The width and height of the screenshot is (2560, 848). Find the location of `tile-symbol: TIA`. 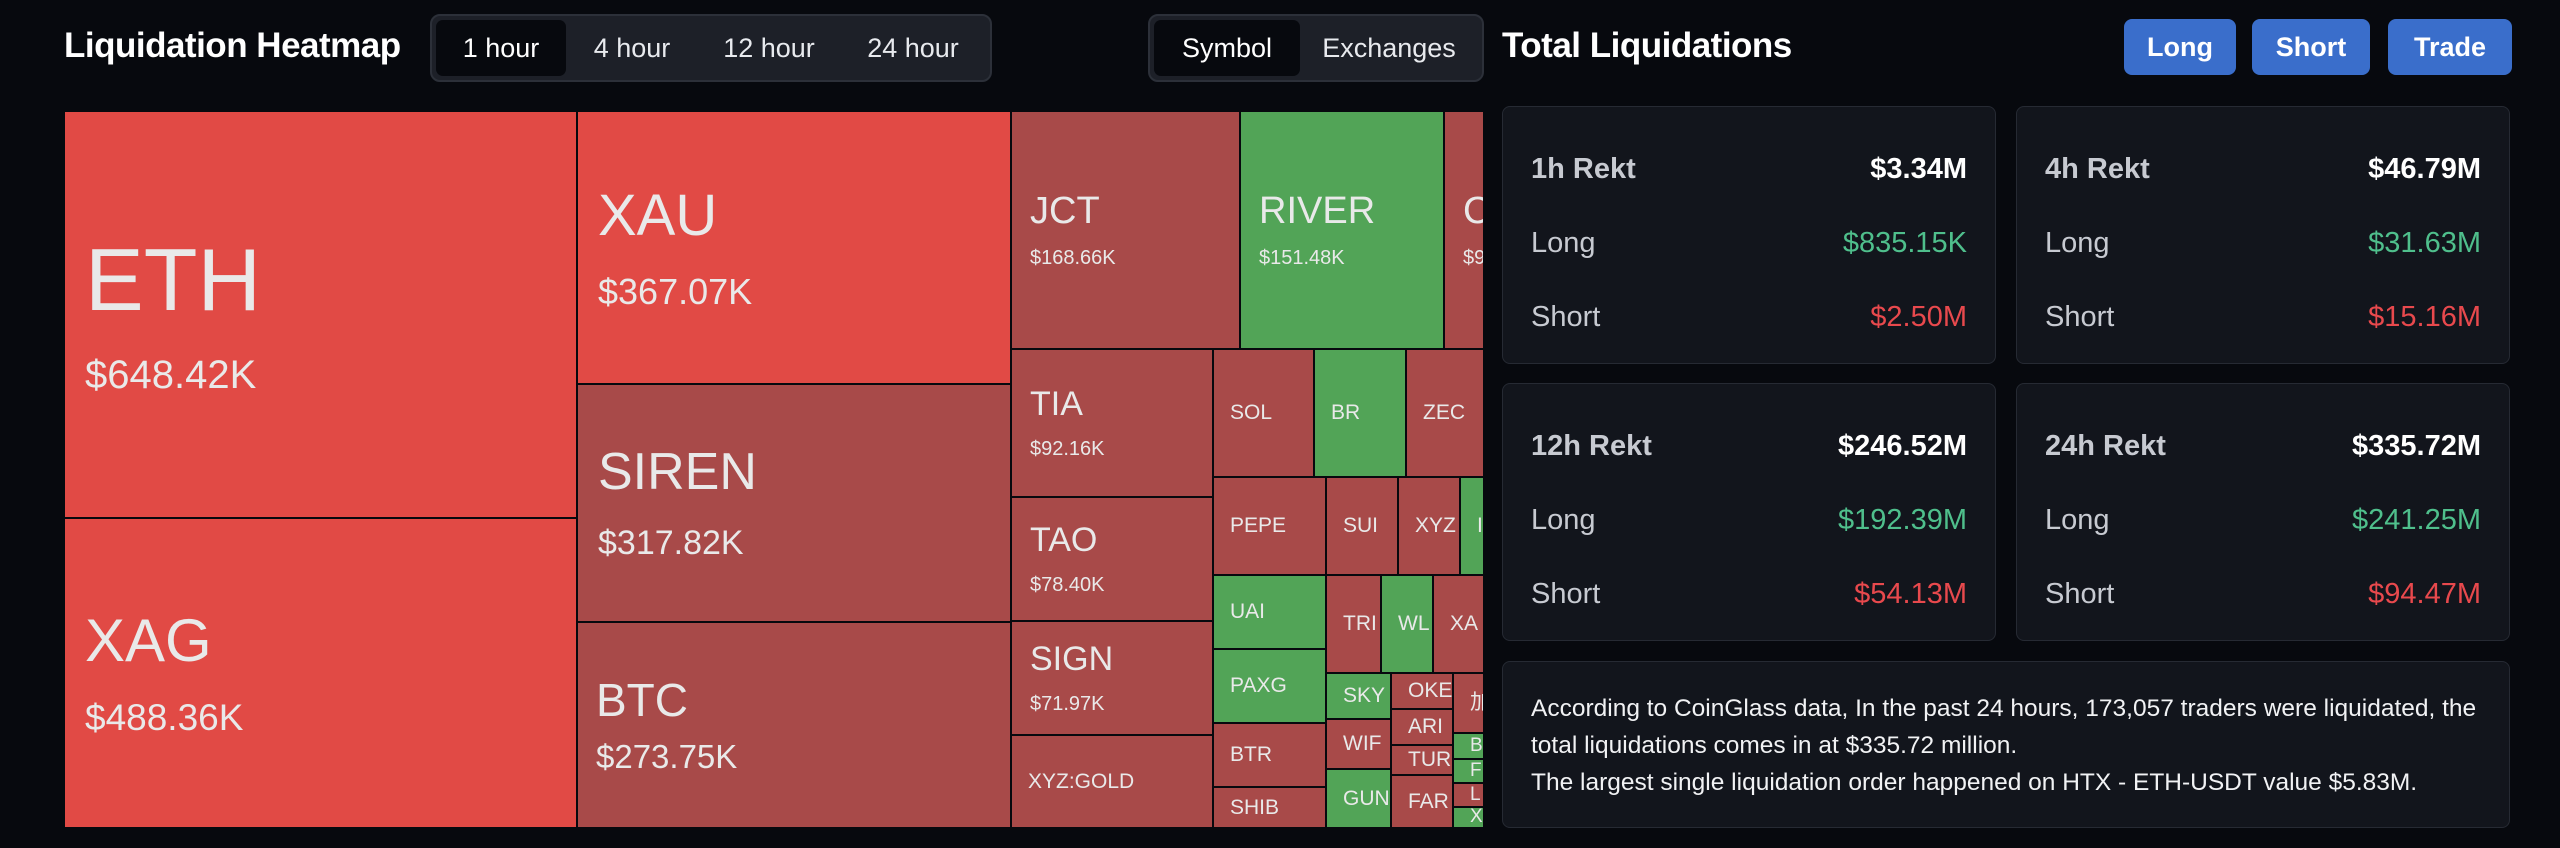

tile-symbol: TIA is located at coordinates (1056, 404).